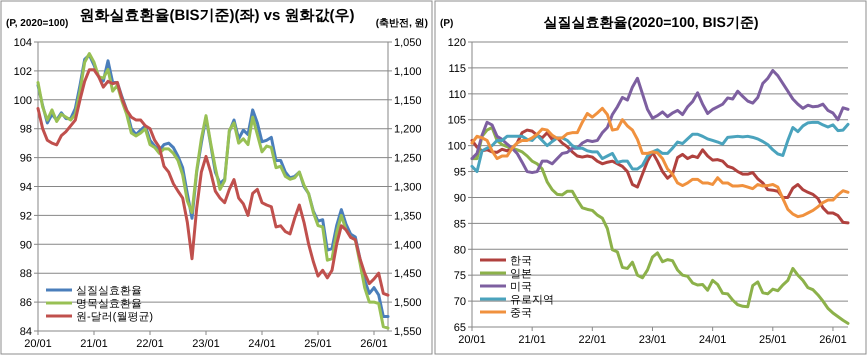  What do you see at coordinates (408, 188) in the screenshot?
I see `y2-tick-label: 1,300` at bounding box center [408, 188].